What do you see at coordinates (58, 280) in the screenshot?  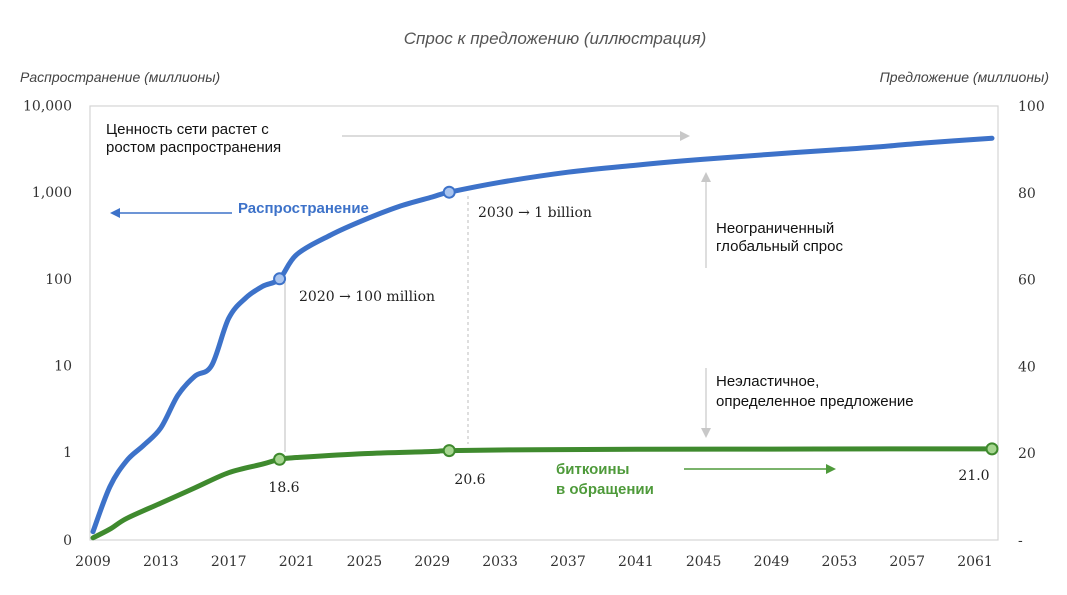 I see `y-left-tick-label: 100` at bounding box center [58, 280].